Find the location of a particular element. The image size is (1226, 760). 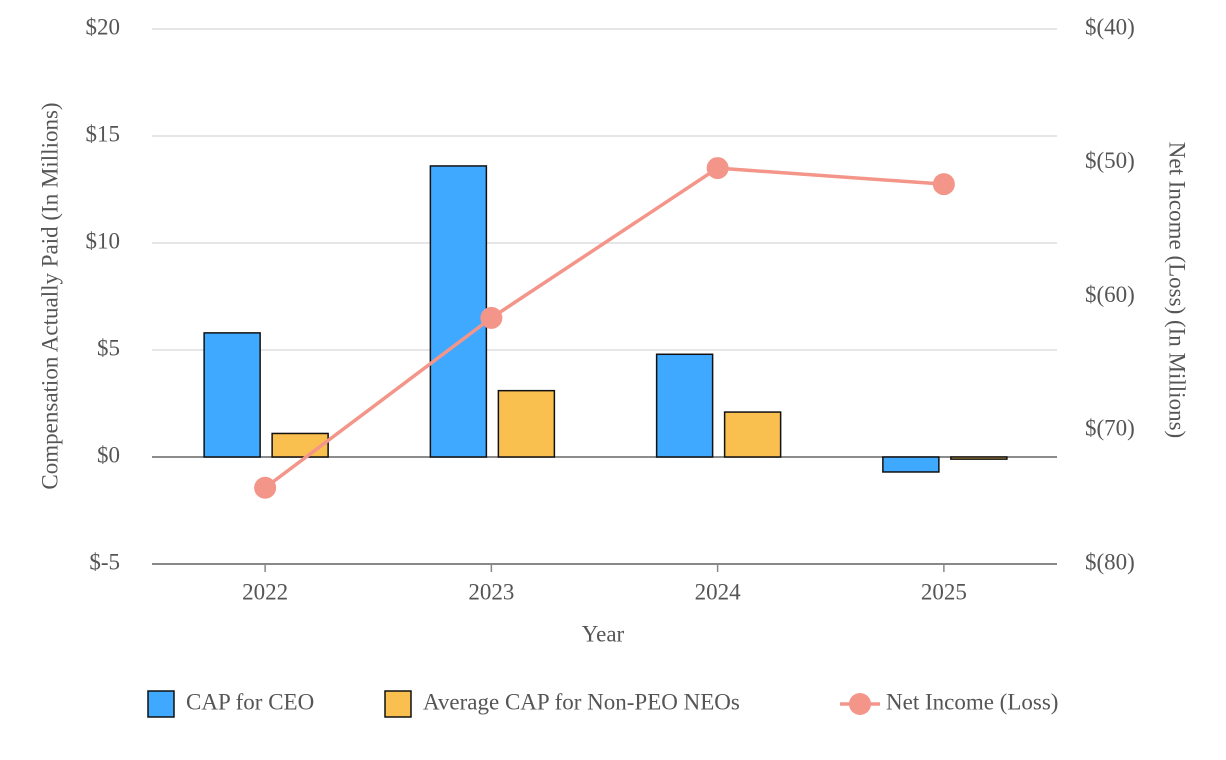

y2-tick-label: $(70) is located at coordinates (1110, 428).